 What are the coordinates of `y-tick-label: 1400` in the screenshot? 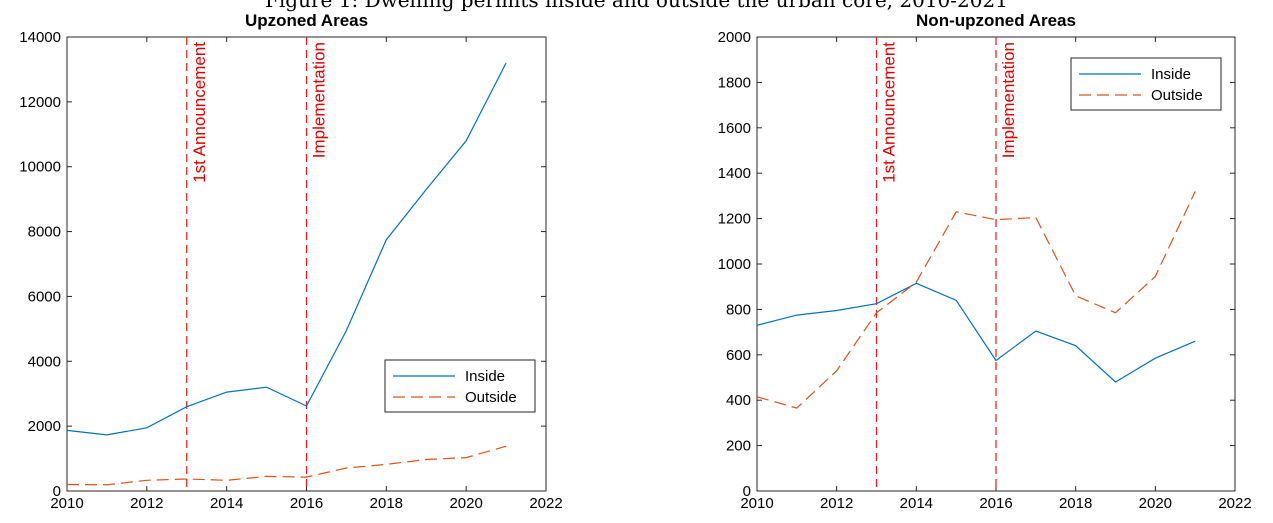 It's located at (734, 173).